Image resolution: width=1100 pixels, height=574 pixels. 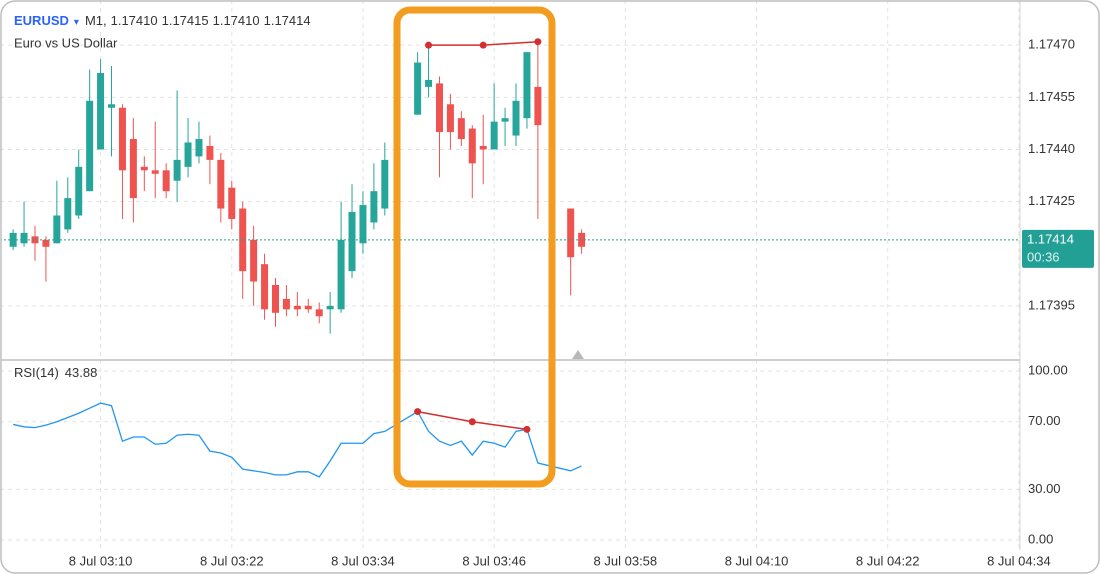 I want to click on rsi-title: RSI(14), so click(x=36, y=372).